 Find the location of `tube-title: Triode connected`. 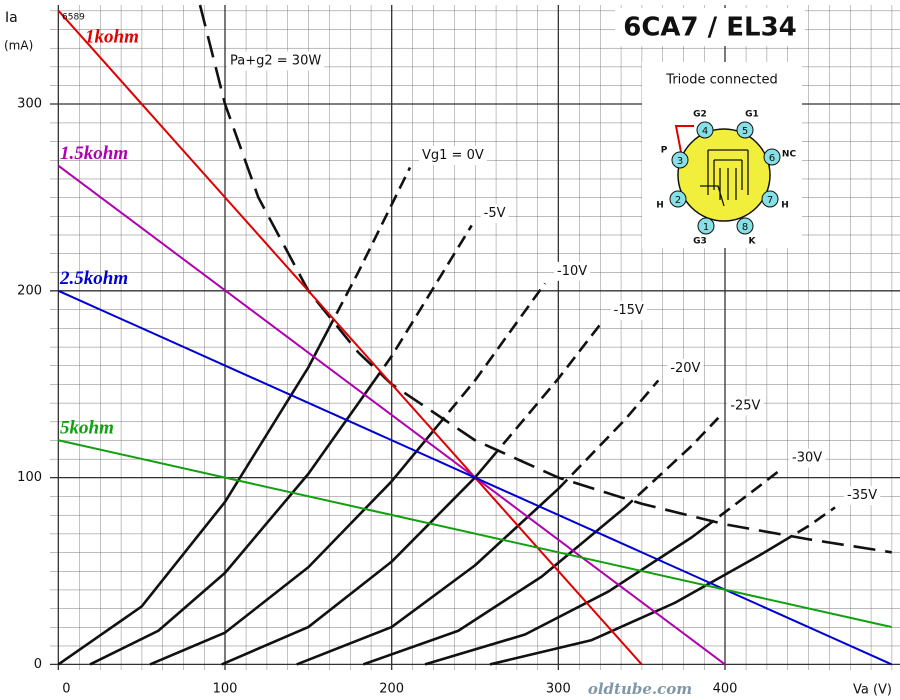

tube-title: Triode connected is located at coordinates (721, 80).